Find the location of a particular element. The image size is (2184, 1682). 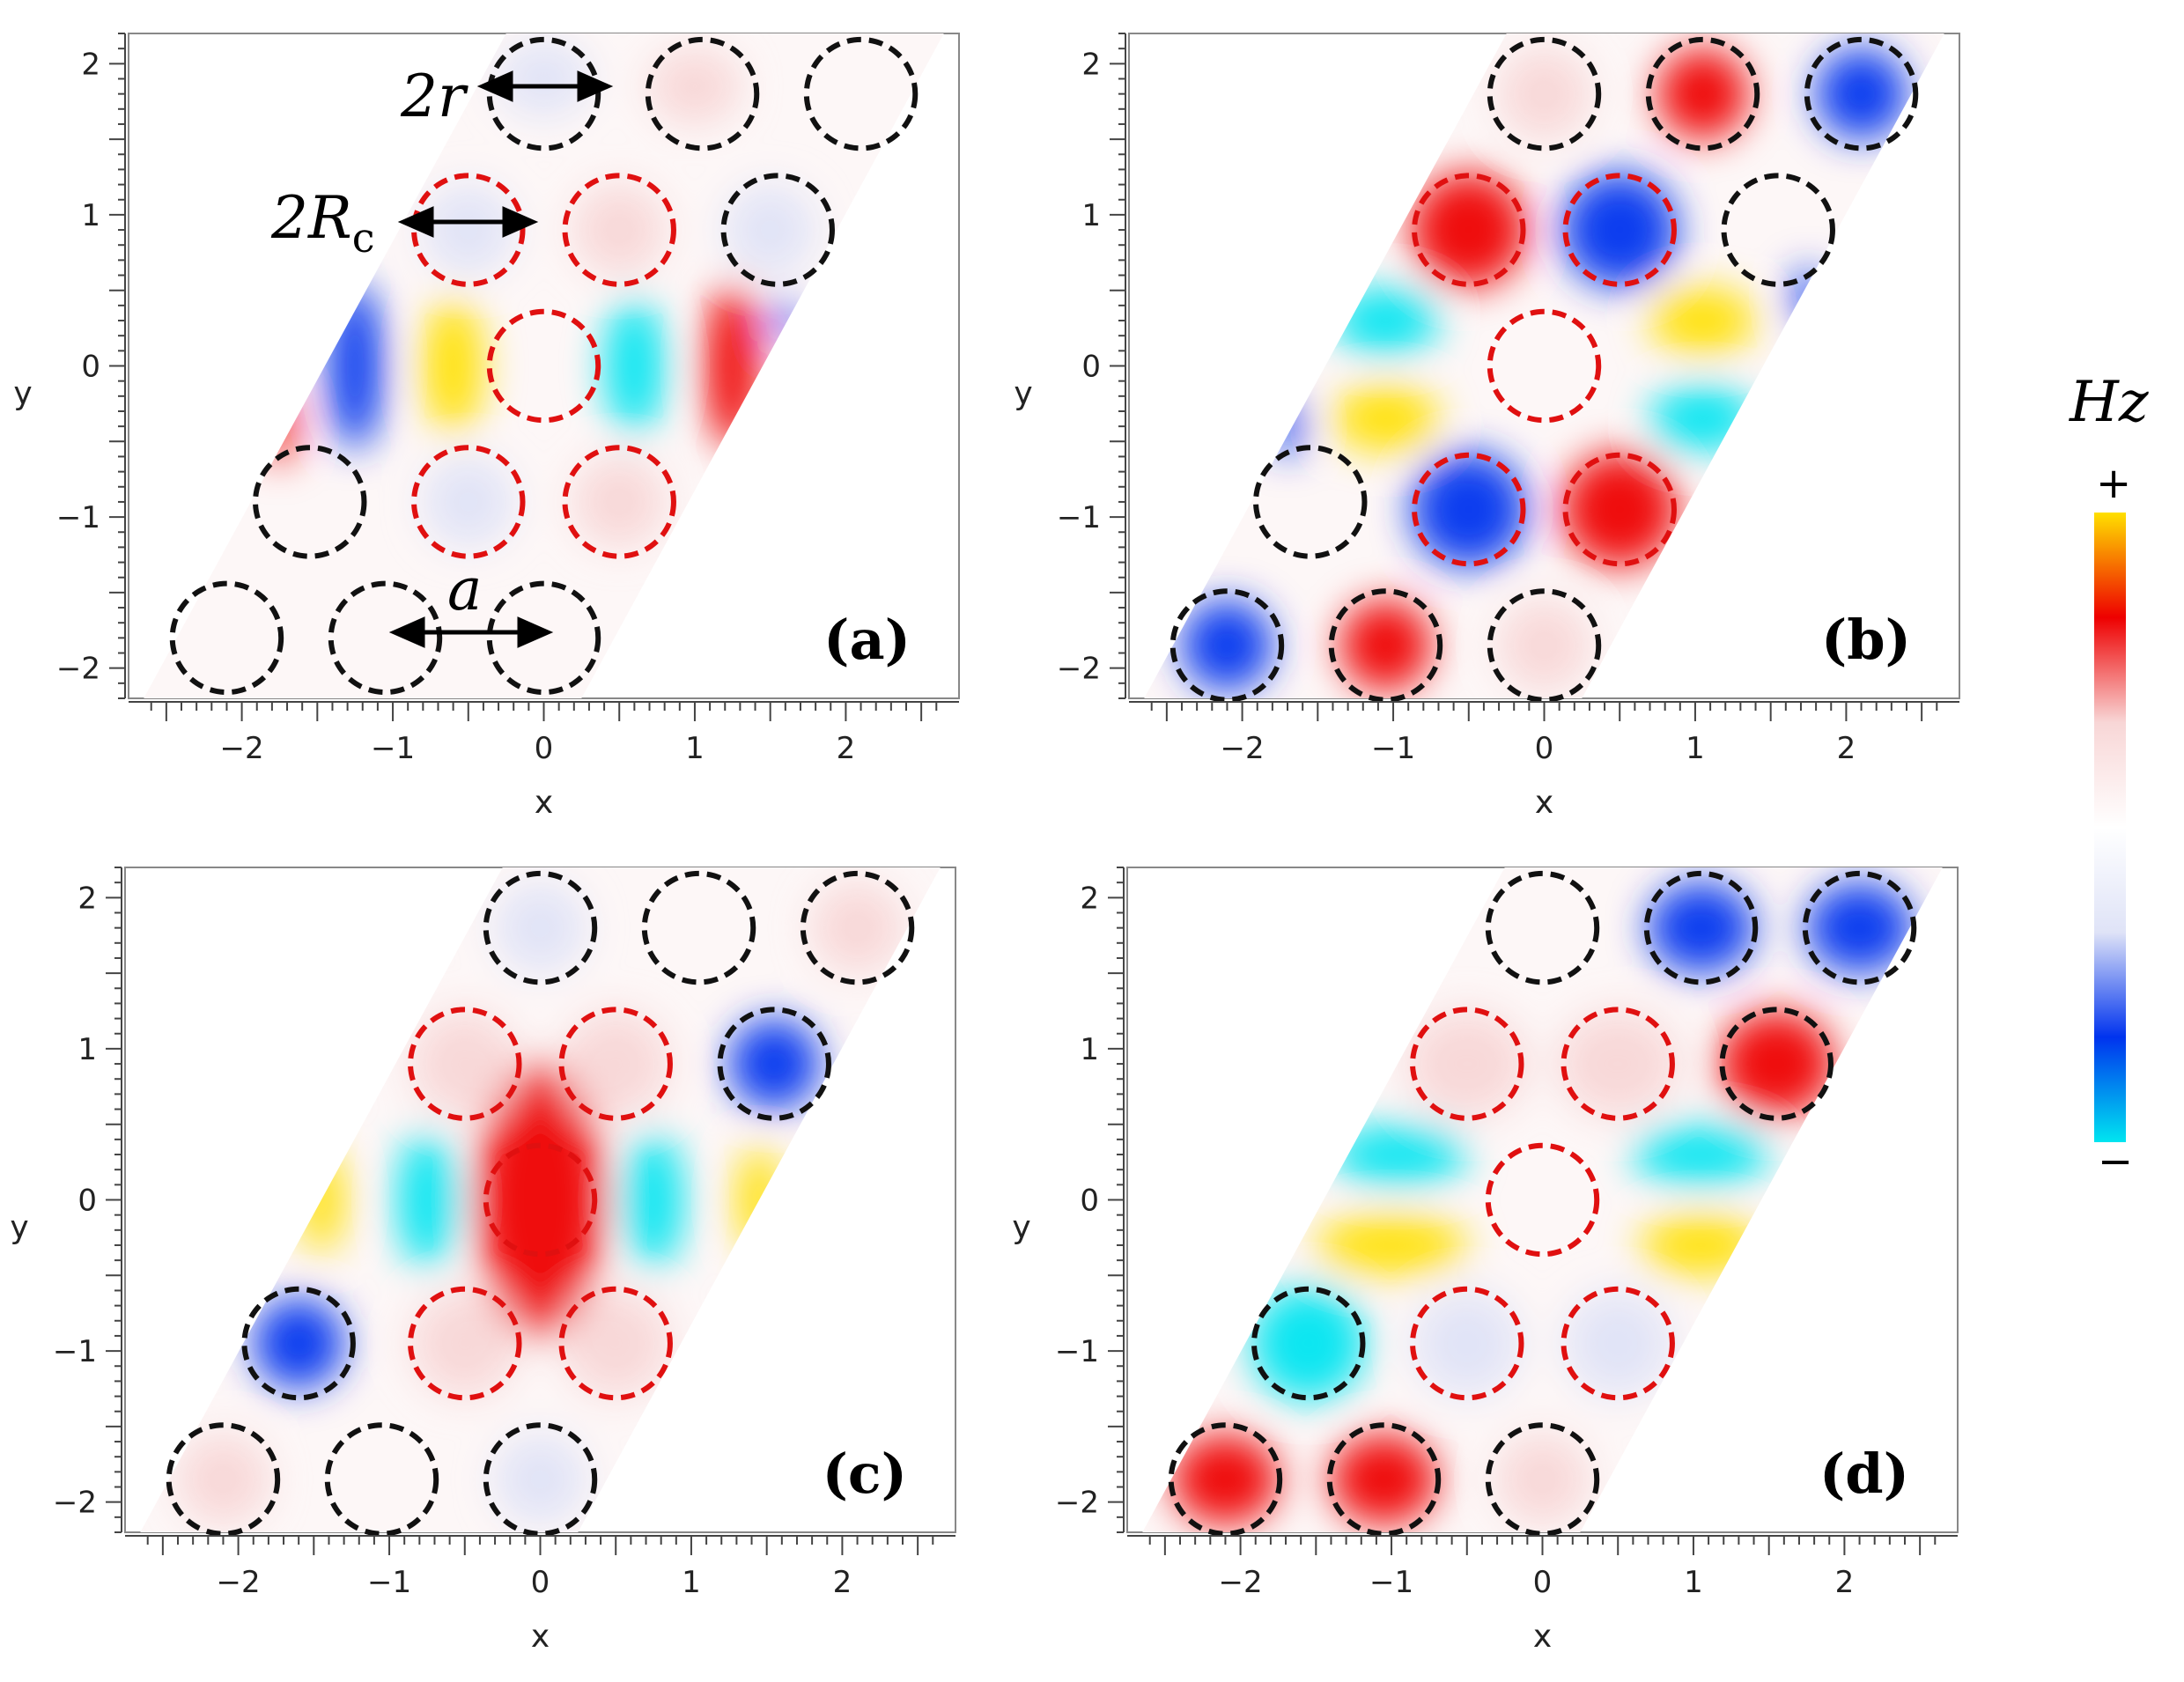

colorbar: Hz + − is located at coordinates (2109, 778).